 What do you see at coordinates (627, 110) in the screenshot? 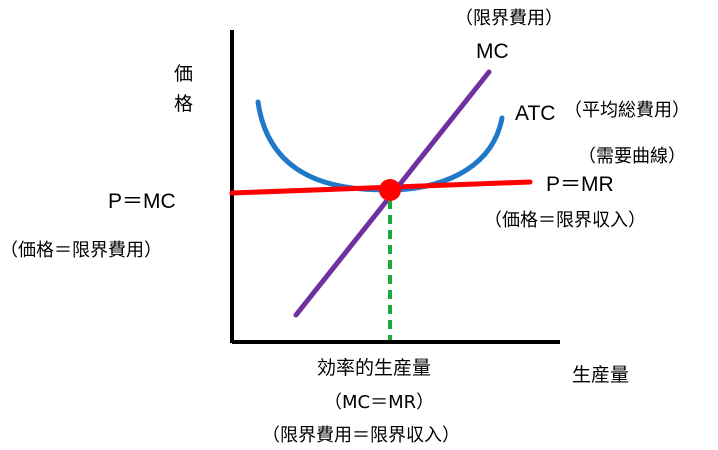
I see `atc-note: （平均総費用）` at bounding box center [627, 110].